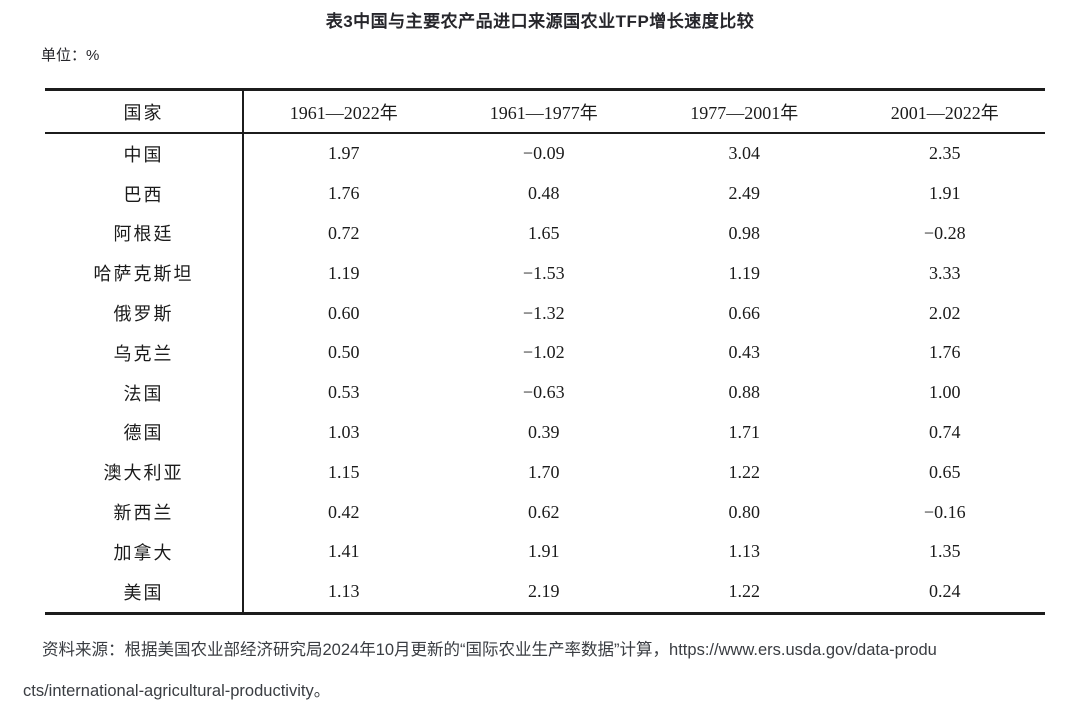 This screenshot has width=1080, height=703. Describe the element at coordinates (343, 111) in the screenshot. I see `column-header-period: 1961—2022年` at that location.